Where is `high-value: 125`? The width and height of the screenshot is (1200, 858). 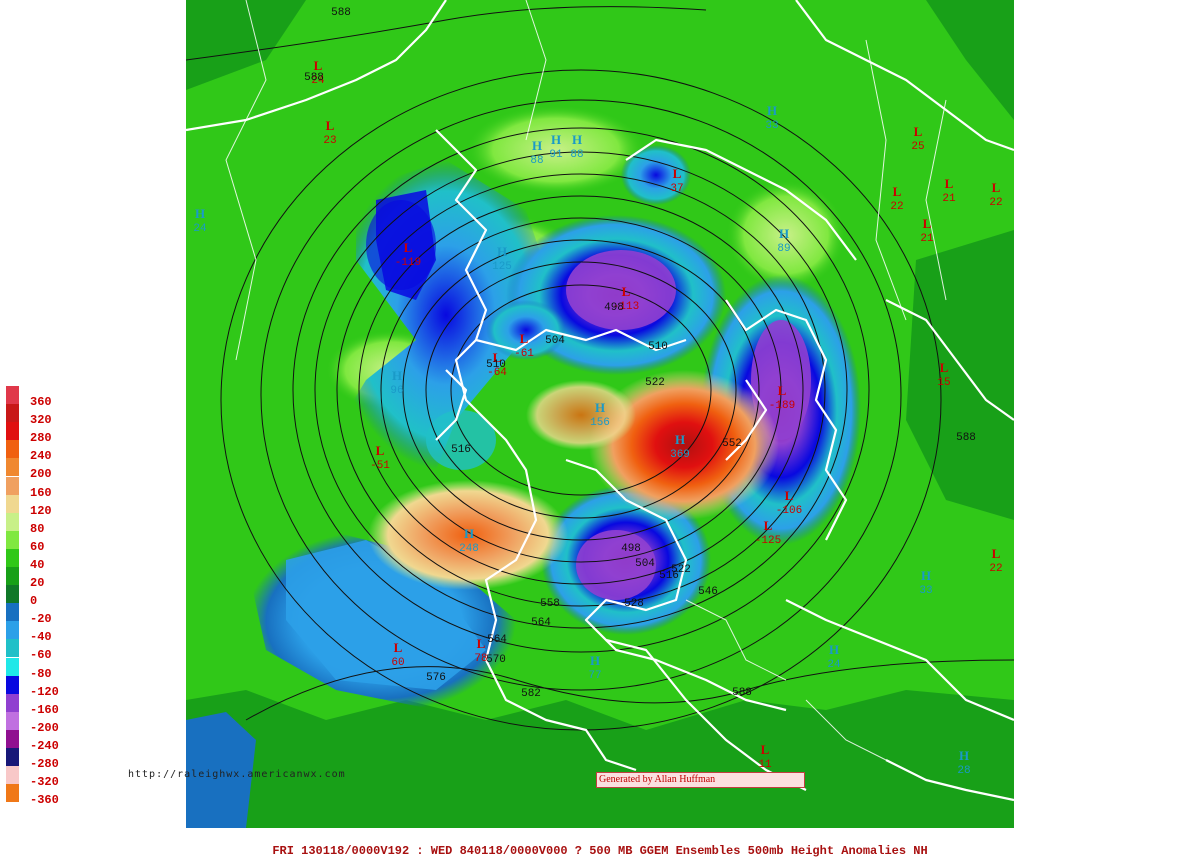
high-value: 125 is located at coordinates (502, 267).